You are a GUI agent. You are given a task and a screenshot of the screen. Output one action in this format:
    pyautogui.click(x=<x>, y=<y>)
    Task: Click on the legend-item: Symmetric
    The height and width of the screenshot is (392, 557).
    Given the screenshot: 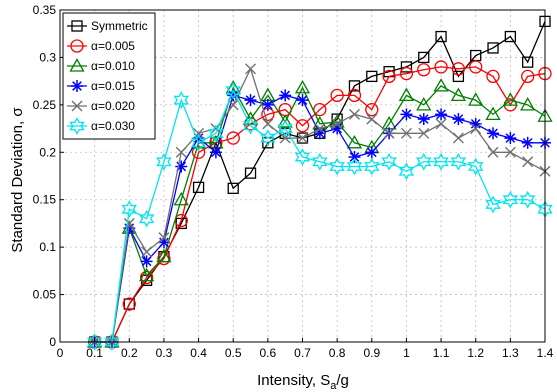 What is the action you would take?
    pyautogui.click(x=107, y=26)
    